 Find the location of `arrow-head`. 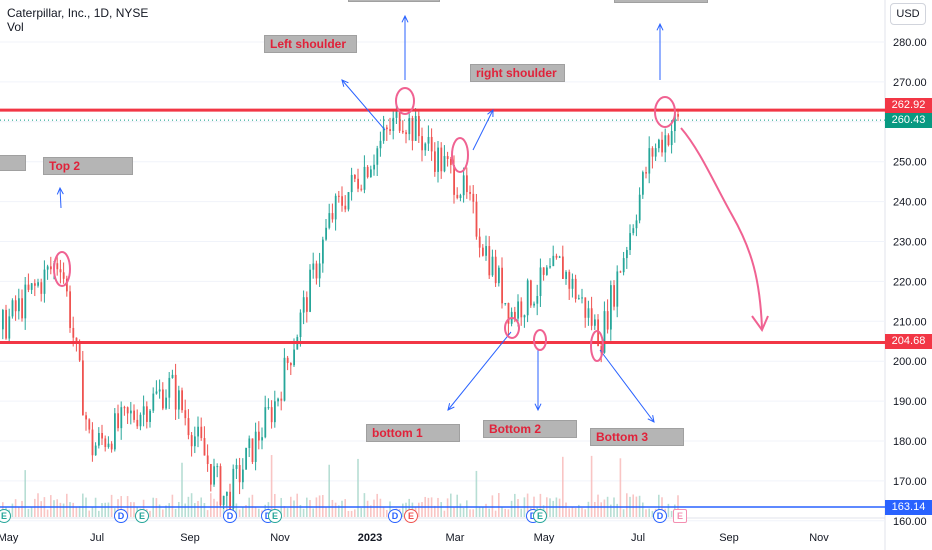

arrow-head is located at coordinates (451, 407).